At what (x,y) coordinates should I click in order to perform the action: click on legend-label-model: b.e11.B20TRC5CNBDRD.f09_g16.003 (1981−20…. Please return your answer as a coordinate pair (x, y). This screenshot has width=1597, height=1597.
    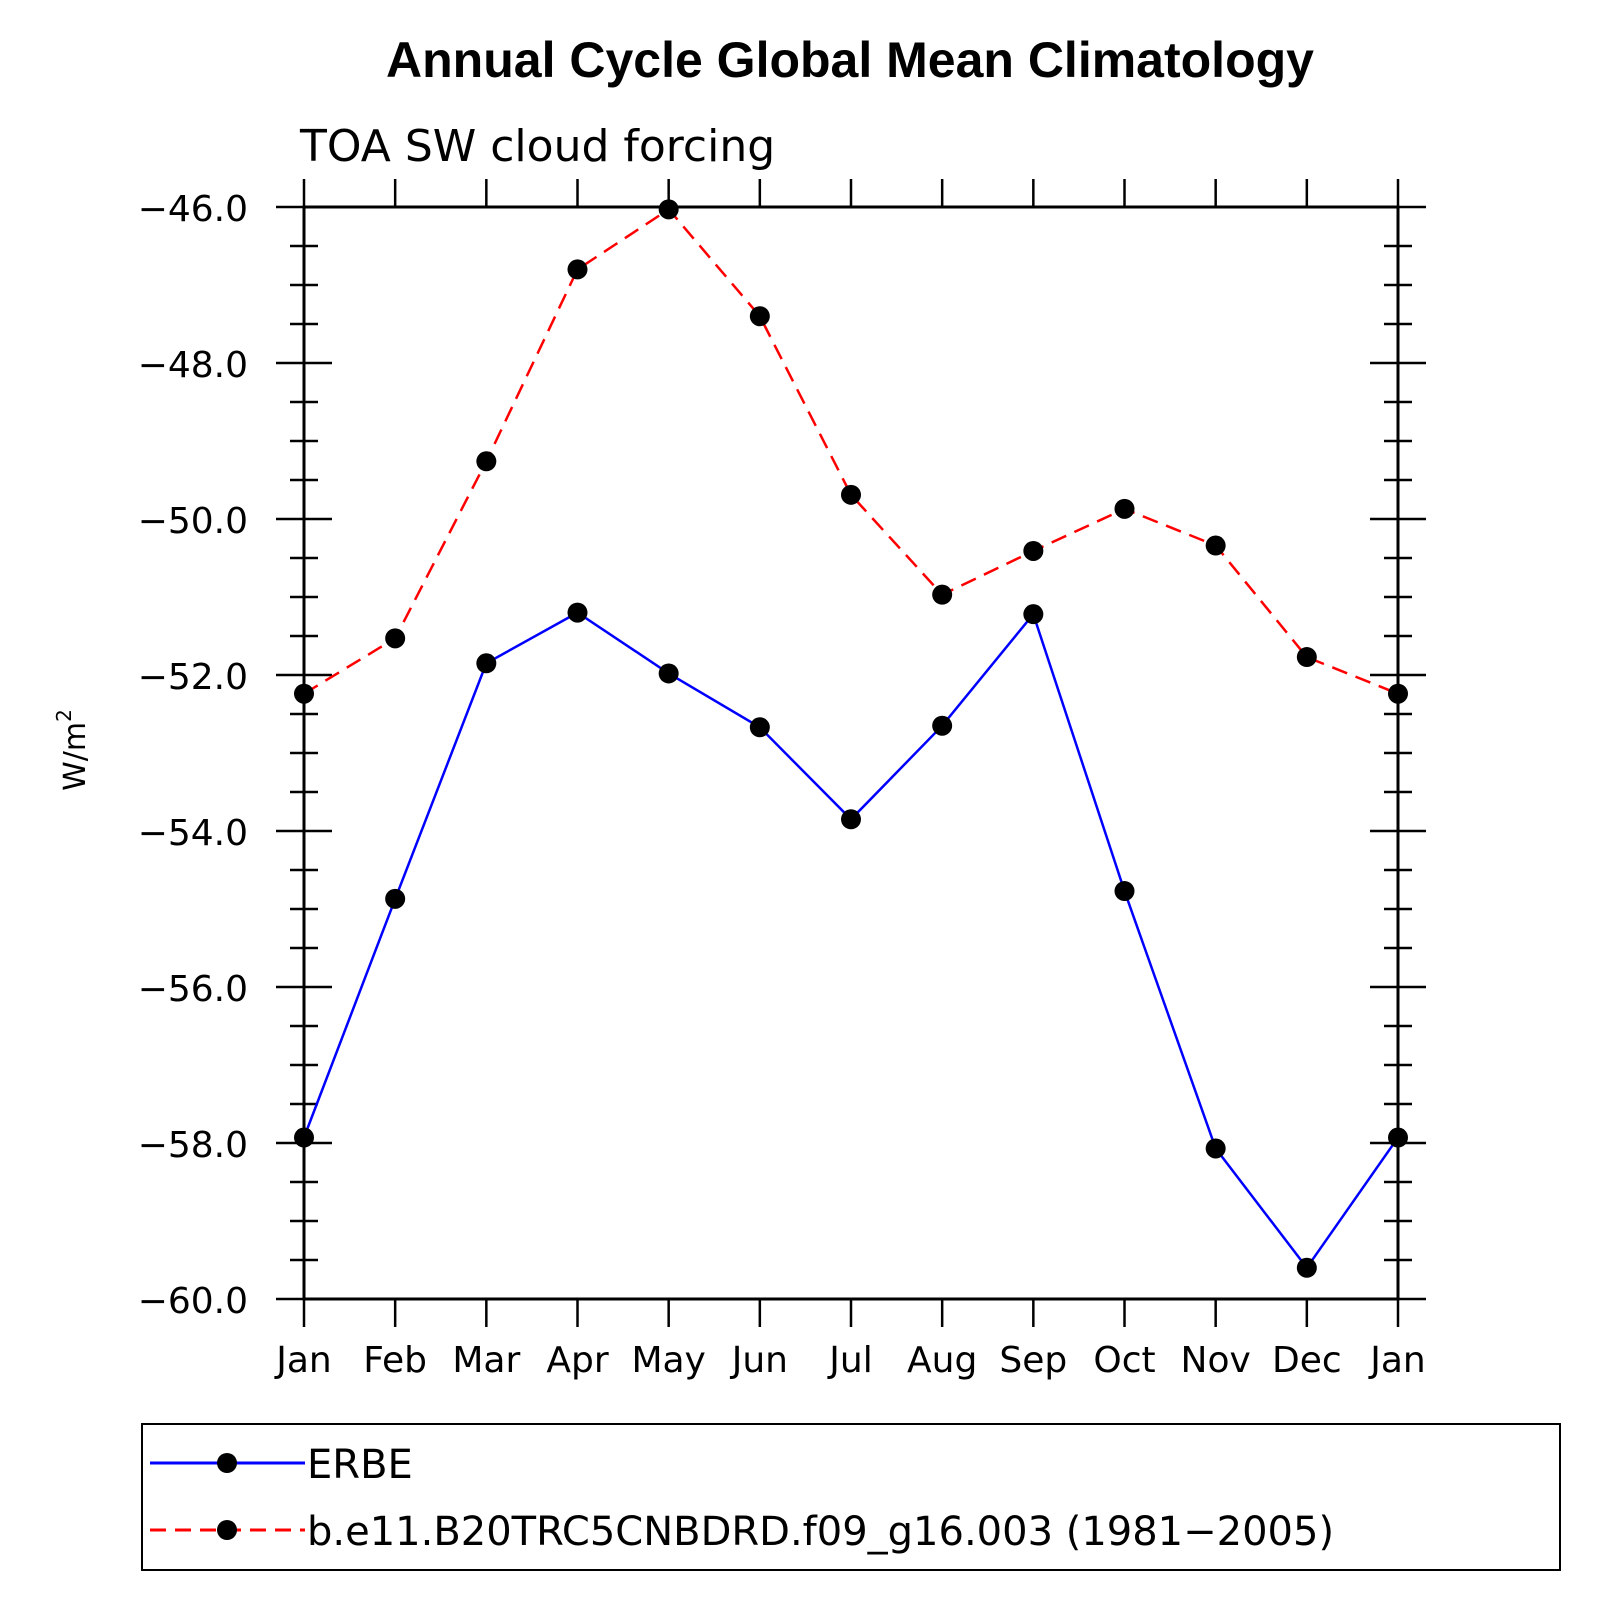
    Looking at the image, I should click on (820, 1532).